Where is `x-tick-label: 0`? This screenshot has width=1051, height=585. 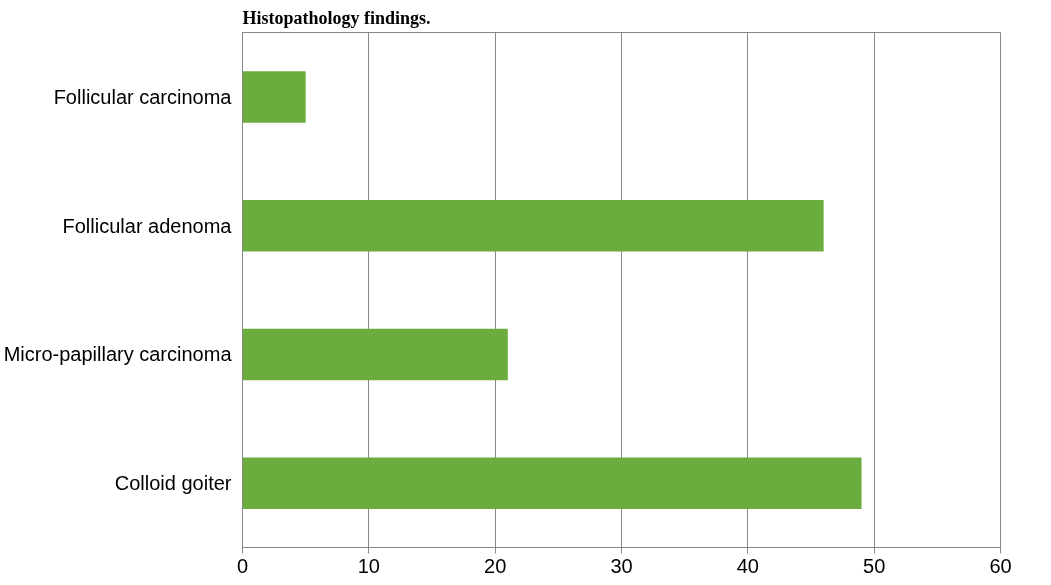 x-tick-label: 0 is located at coordinates (242, 565).